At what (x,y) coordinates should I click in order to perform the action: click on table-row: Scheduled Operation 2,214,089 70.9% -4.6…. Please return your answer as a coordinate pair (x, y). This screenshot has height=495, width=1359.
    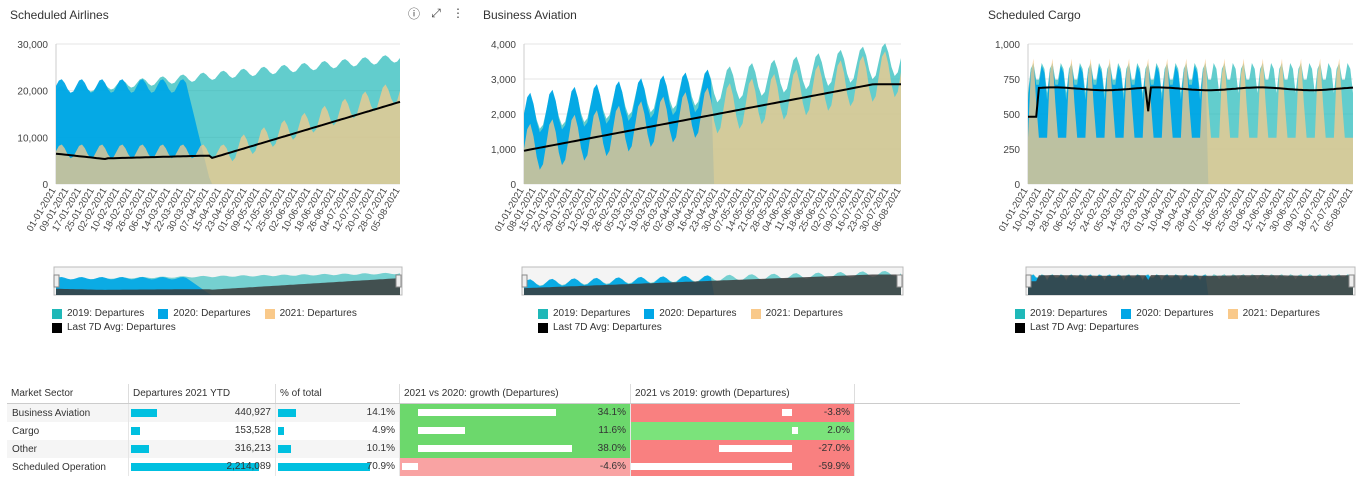
    Looking at the image, I should click on (623, 467).